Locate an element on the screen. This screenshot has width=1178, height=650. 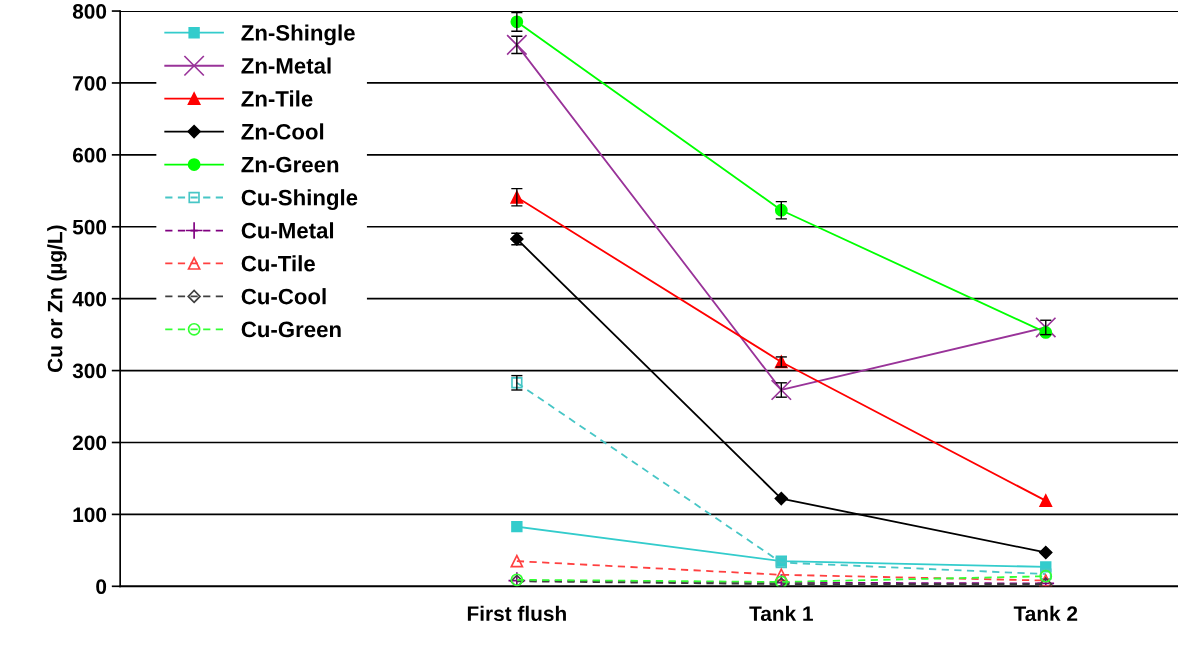
legend-label: Cu-Shingle is located at coordinates (299, 199).